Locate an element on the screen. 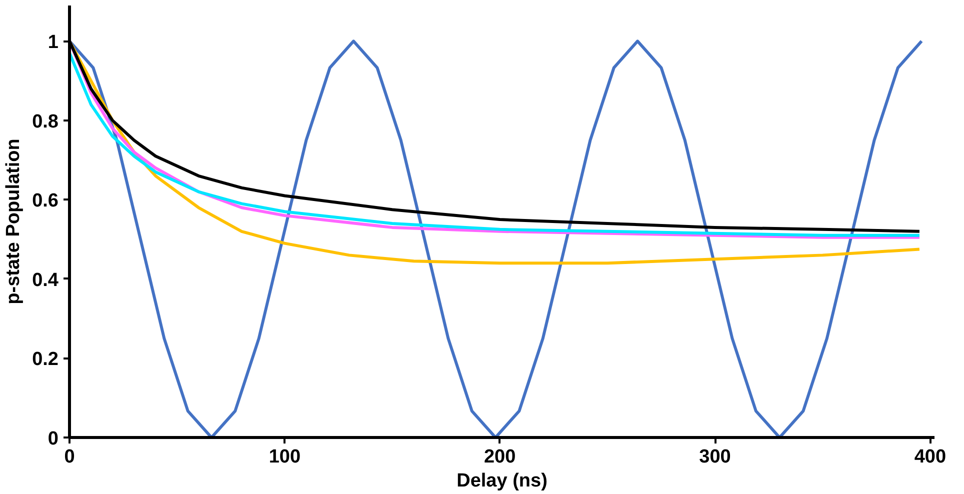  x-tick-label: 400 is located at coordinates (930, 457).